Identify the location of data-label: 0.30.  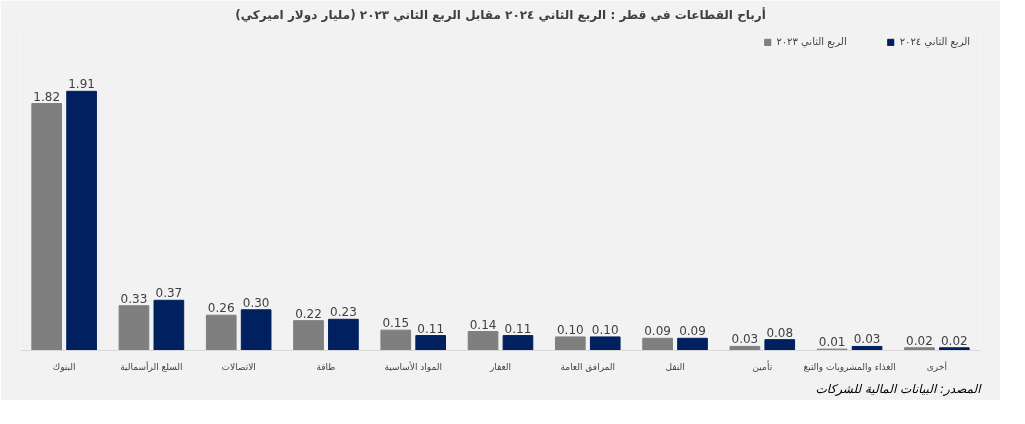
(256, 302).